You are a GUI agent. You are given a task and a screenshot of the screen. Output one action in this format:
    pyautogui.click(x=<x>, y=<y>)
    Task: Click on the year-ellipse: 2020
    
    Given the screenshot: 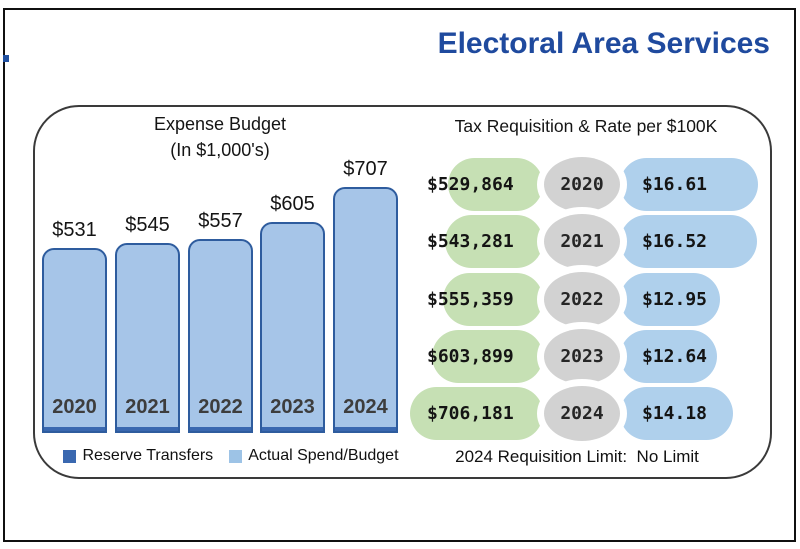 What is the action you would take?
    pyautogui.click(x=582, y=184)
    